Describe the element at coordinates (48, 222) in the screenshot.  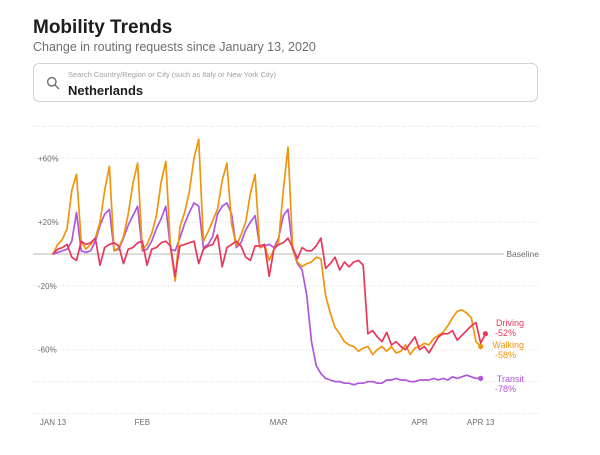
I see `y-tick-label: +20%` at that location.